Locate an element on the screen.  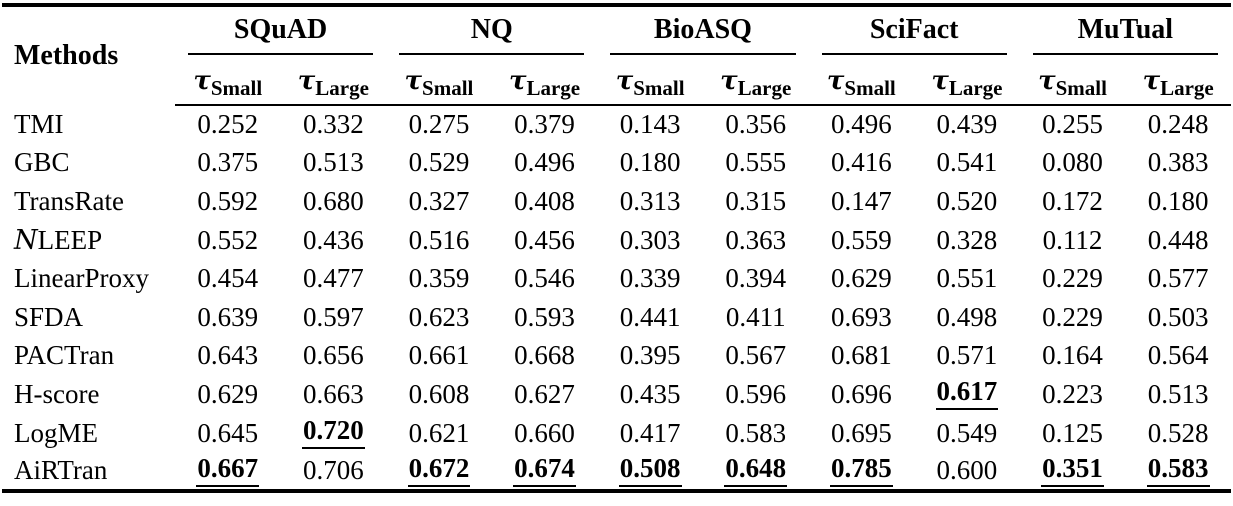
metric-header-tau-large-squad: τLarge is located at coordinates (333, 81).